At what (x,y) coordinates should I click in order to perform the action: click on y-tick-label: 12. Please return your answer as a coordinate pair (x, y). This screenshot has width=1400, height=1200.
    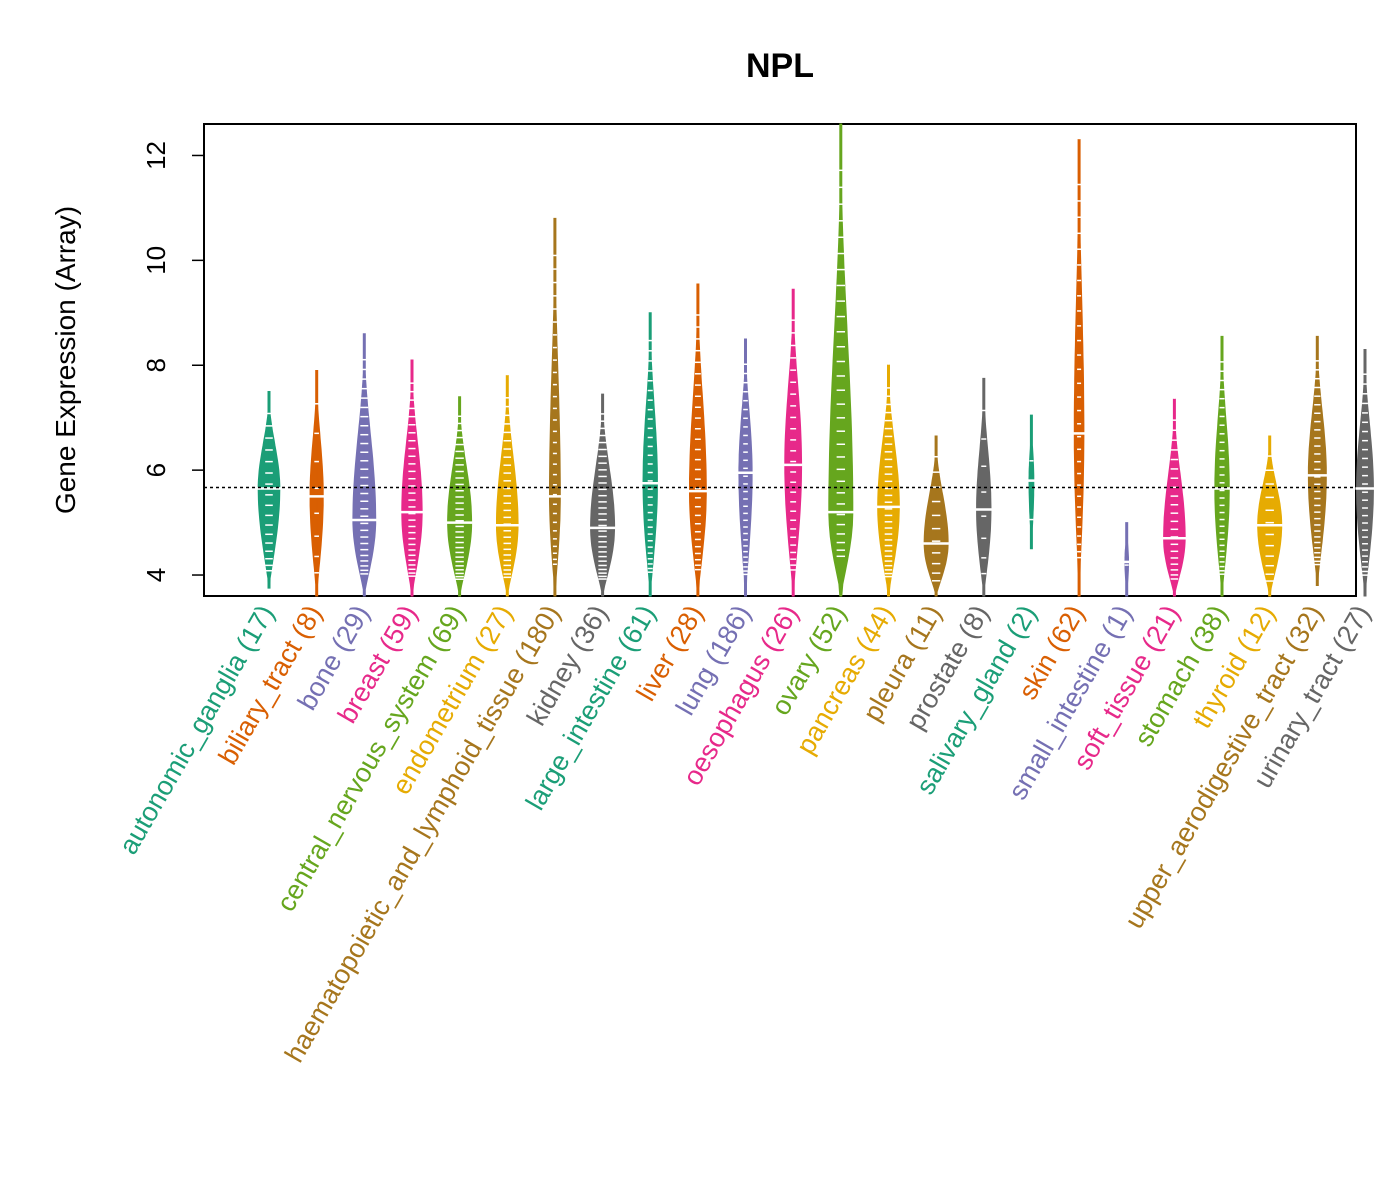
    Looking at the image, I should click on (156, 155).